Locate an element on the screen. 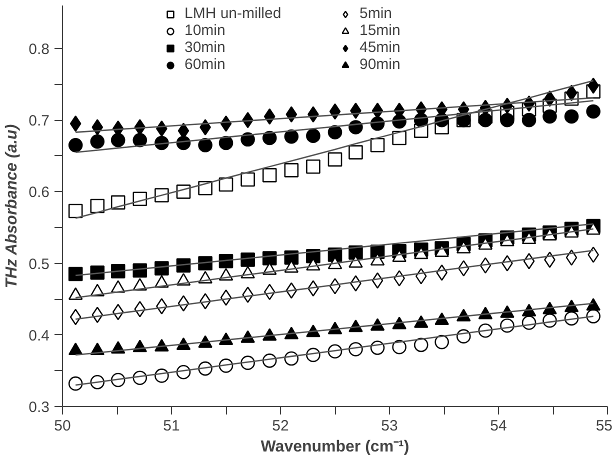  x-tick-label: 52 is located at coordinates (280, 426).